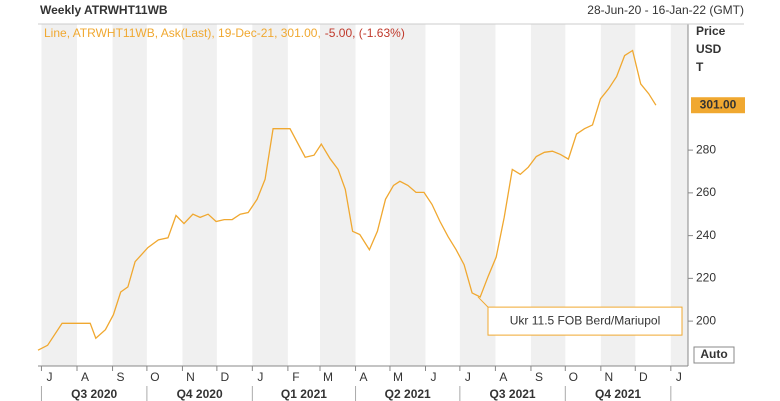 The width and height of the screenshot is (780, 401). What do you see at coordinates (700, 67) in the screenshot?
I see `y-axis-label: T` at bounding box center [700, 67].